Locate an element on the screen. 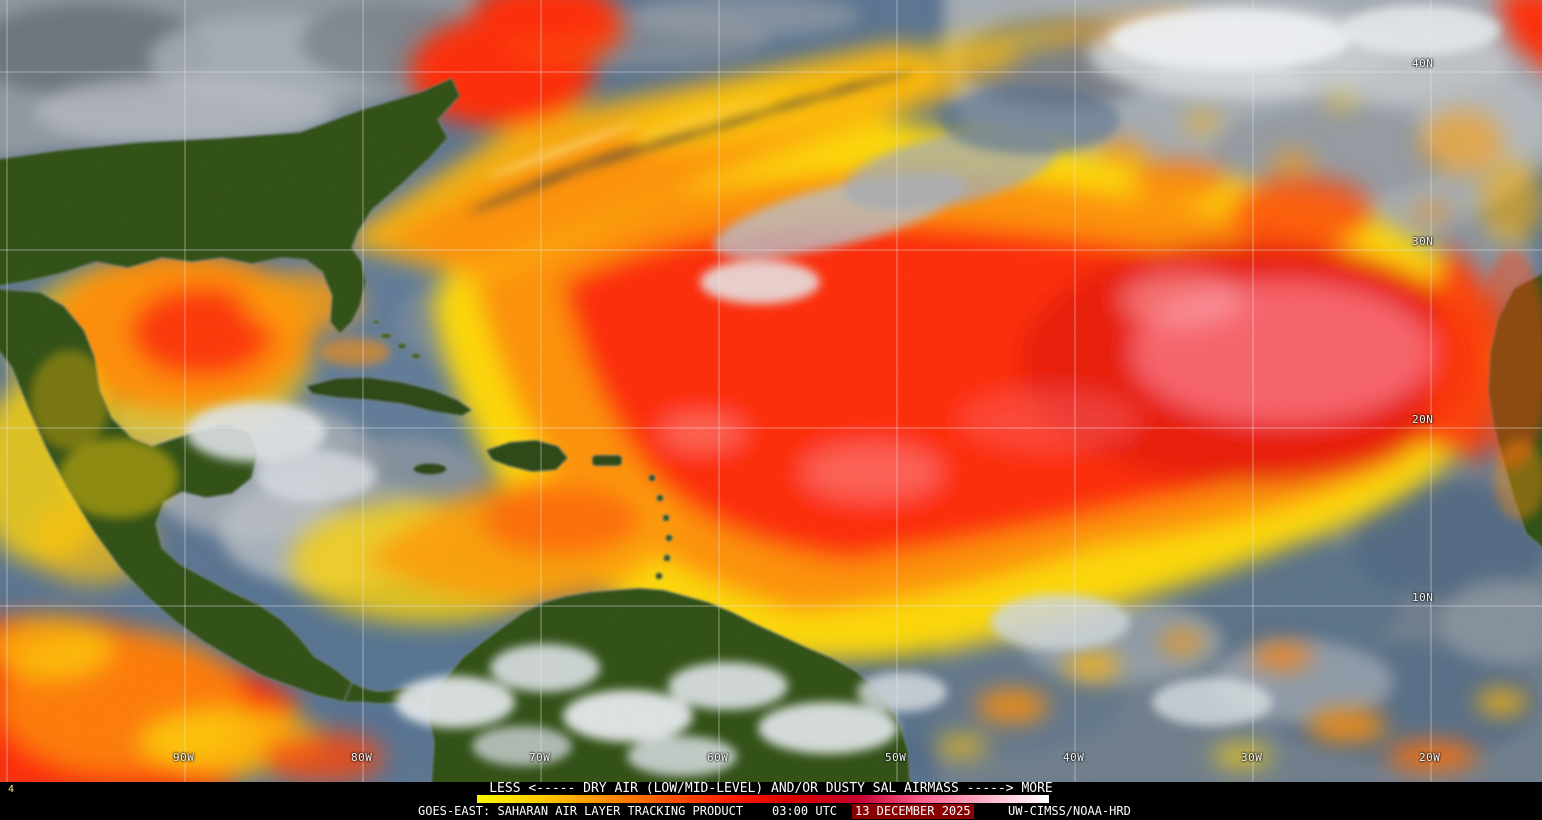  frame-date: 13 DECEMBER 2025 is located at coordinates (913, 811).